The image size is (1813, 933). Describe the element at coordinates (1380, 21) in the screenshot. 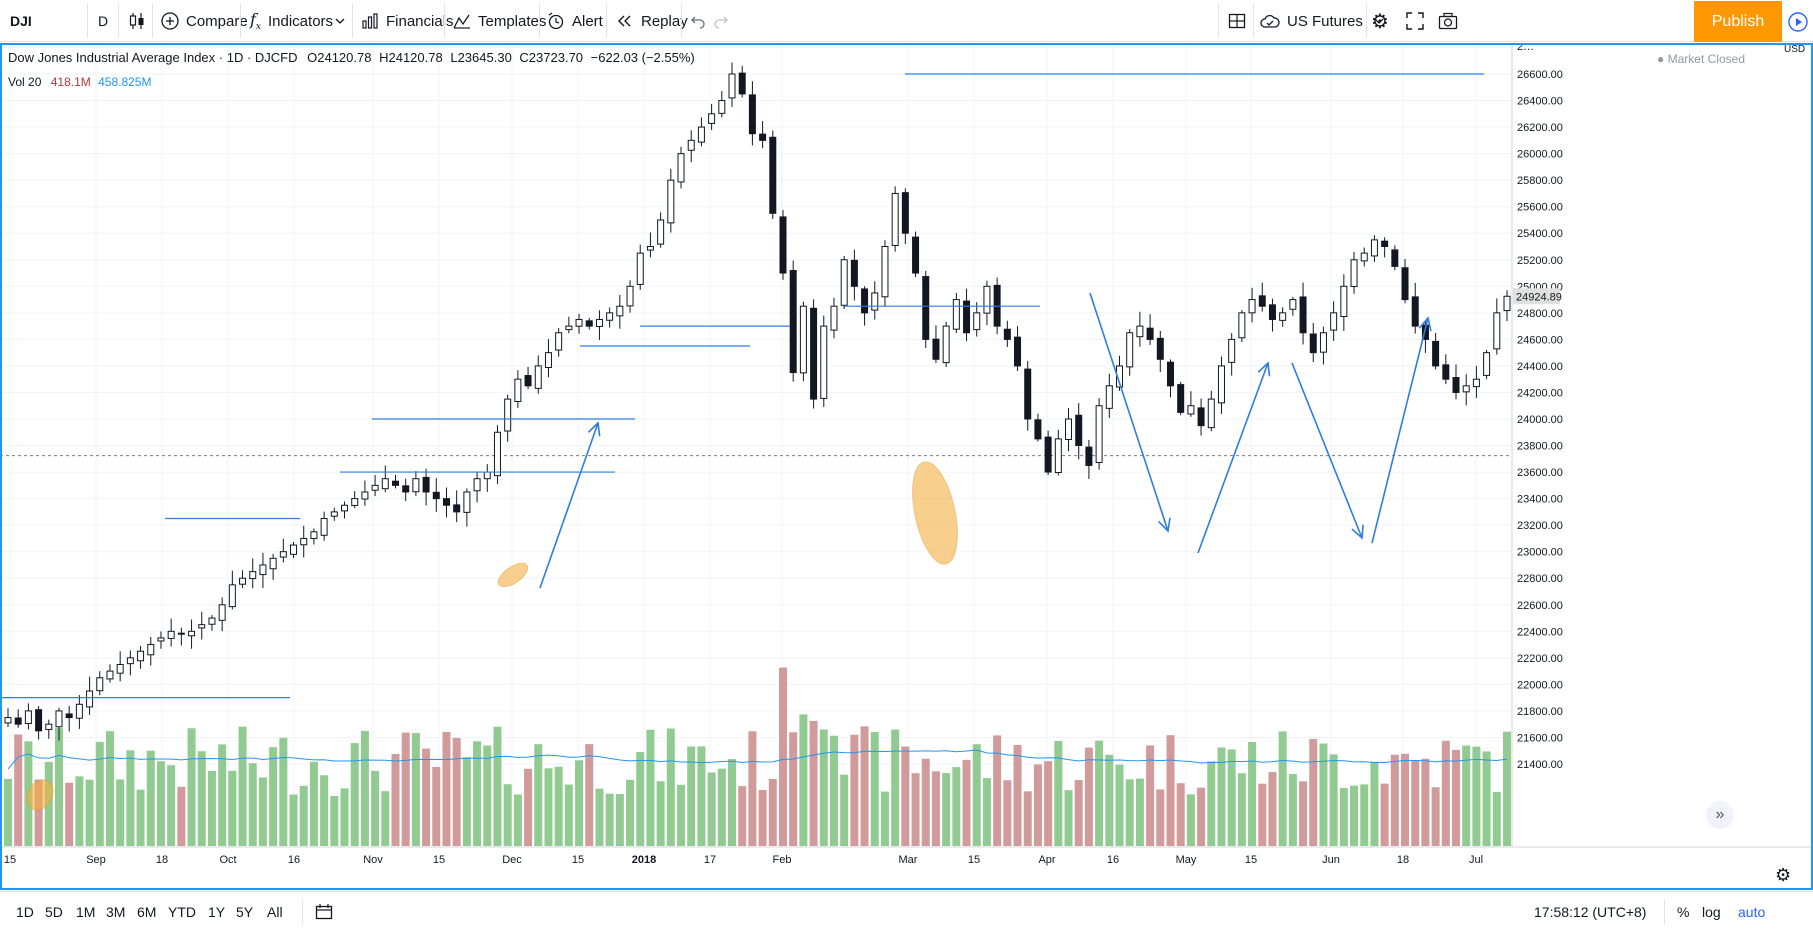

I see `settings-button: ⚙` at that location.